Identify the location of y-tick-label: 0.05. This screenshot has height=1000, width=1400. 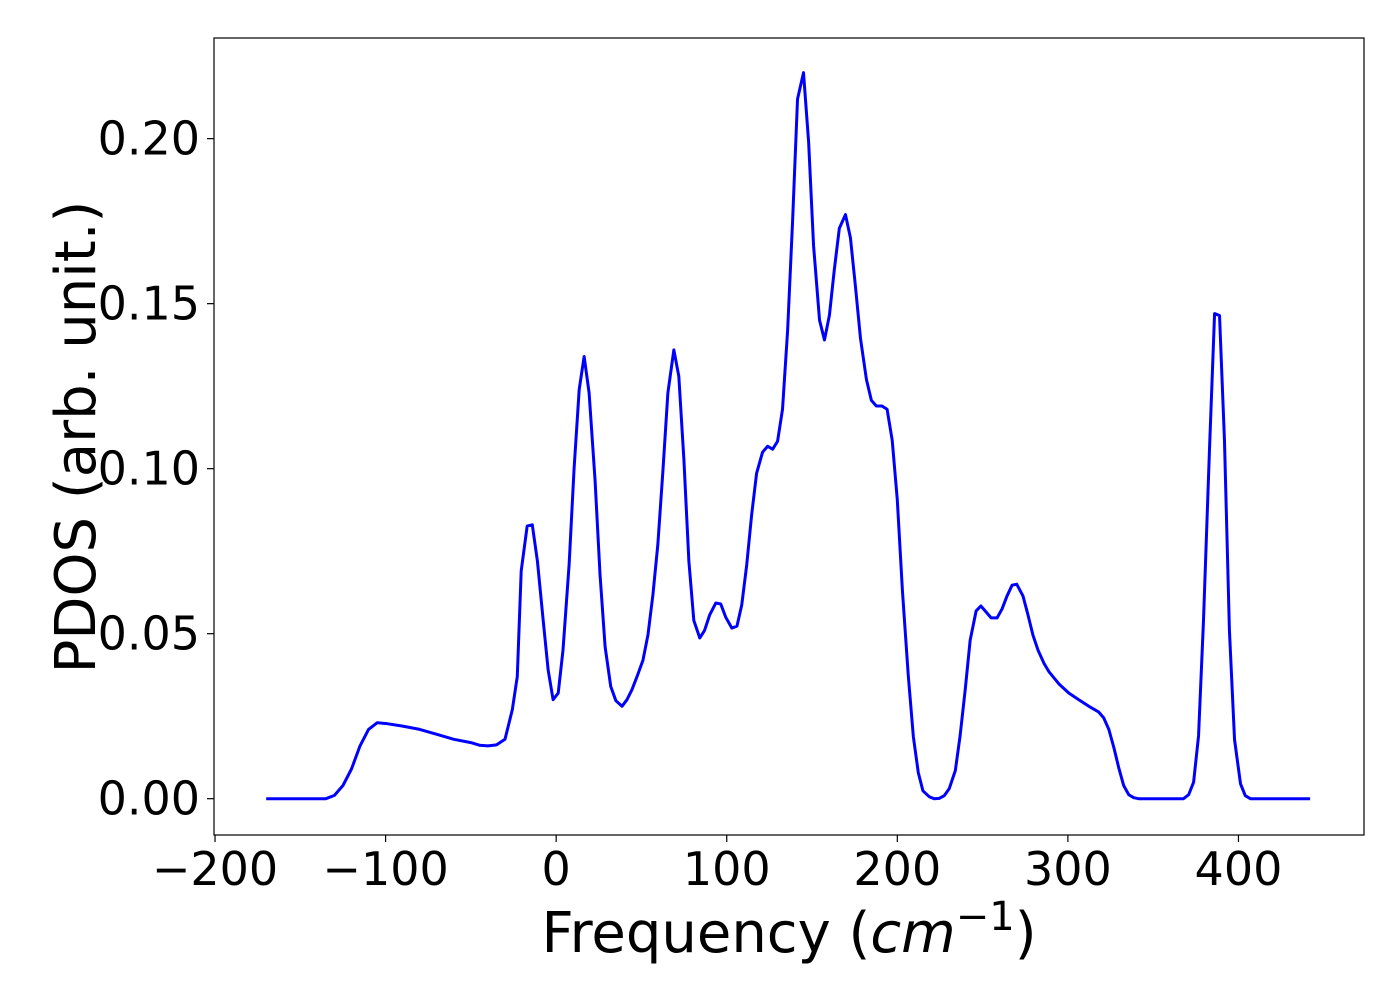
(149, 634).